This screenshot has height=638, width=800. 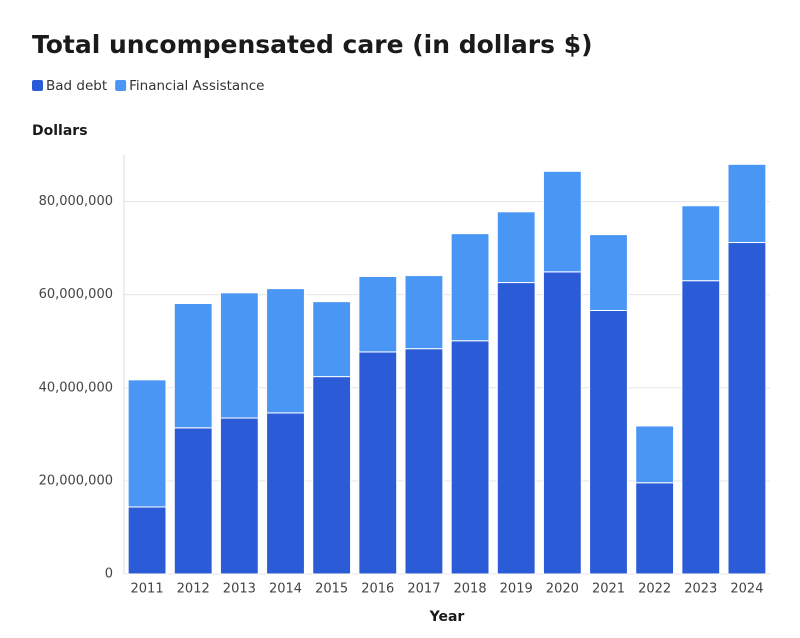 I want to click on x-tick-label: 2020, so click(x=562, y=589).